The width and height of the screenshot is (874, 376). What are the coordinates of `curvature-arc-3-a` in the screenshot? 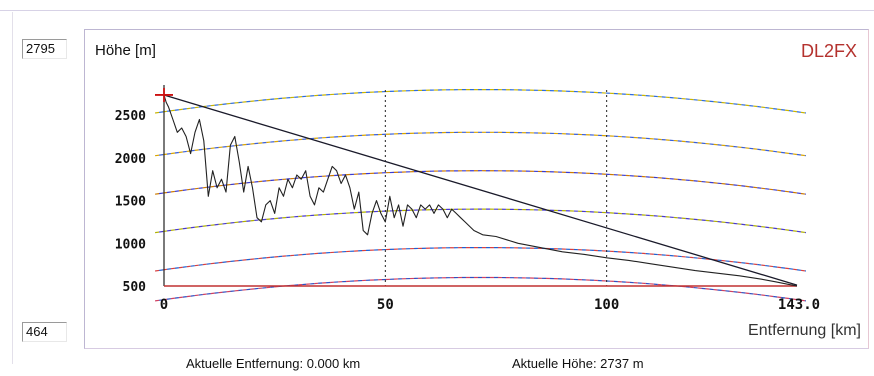 It's located at (480, 221).